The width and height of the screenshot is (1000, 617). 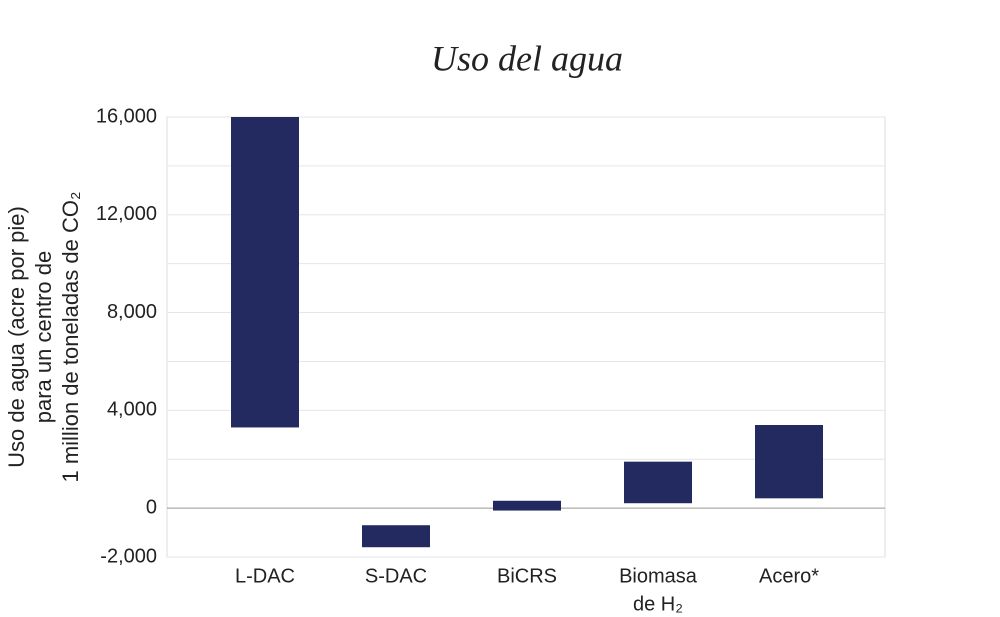 What do you see at coordinates (658, 576) in the screenshot?
I see `x-tick-label: Biomasa` at bounding box center [658, 576].